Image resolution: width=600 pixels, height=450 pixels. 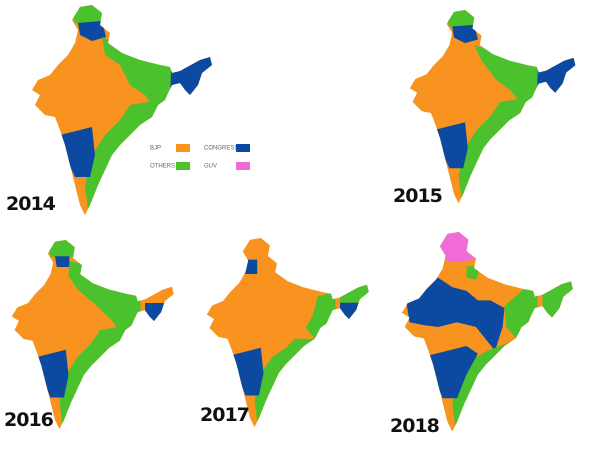 I want to click on map-2018, so click(x=487, y=332).